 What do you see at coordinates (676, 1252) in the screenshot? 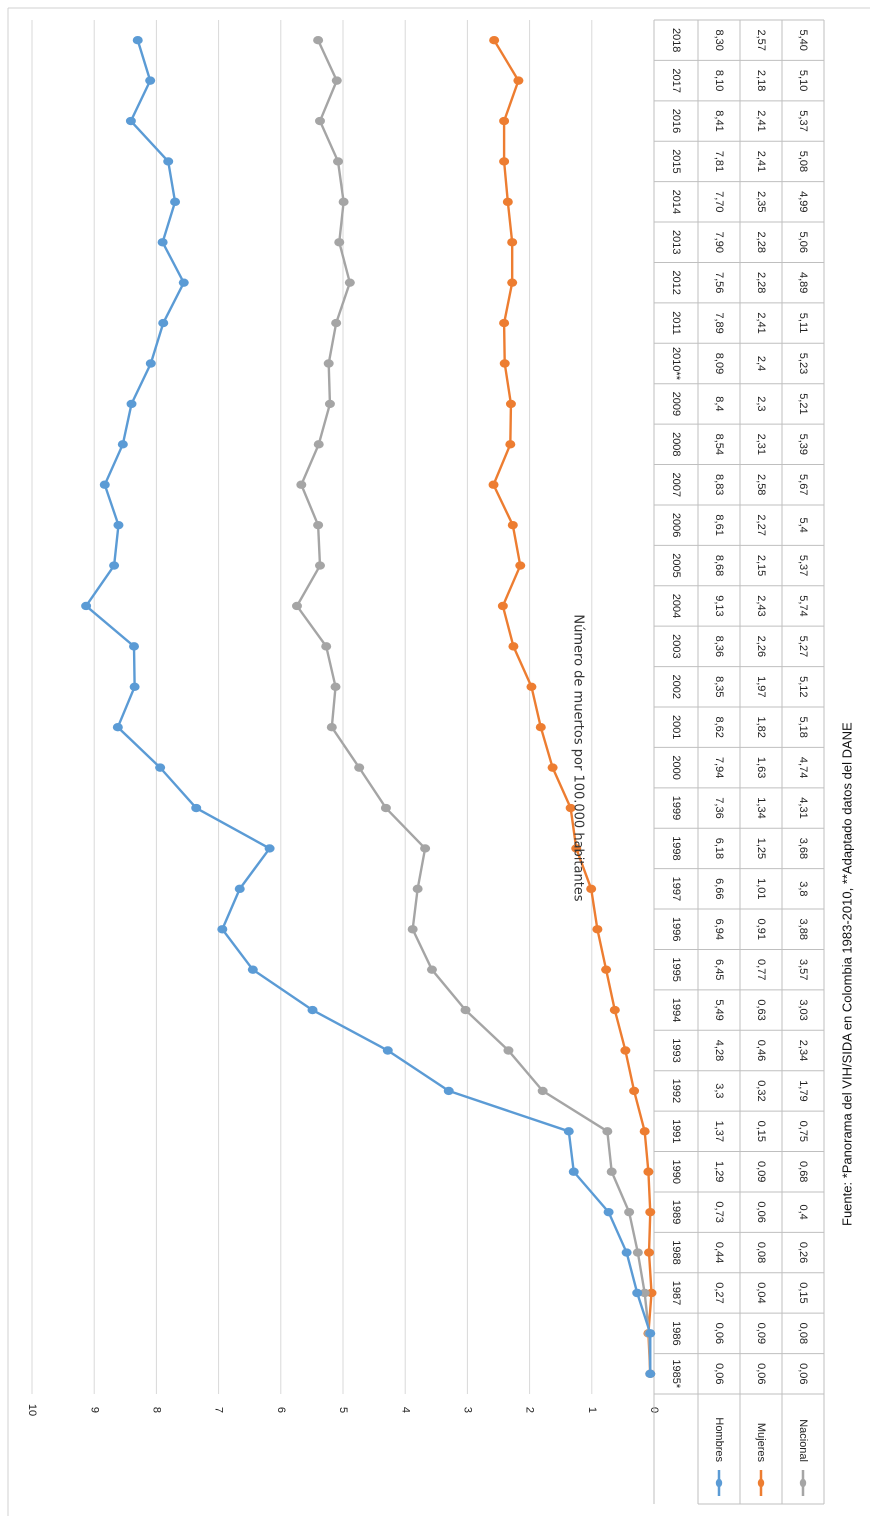
I see `category-label: 1988` at bounding box center [676, 1252].